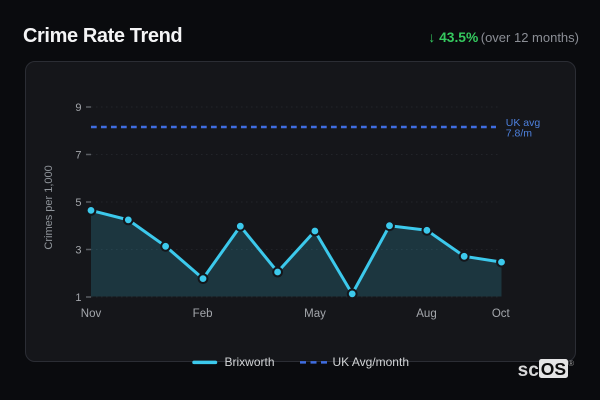  I want to click on svg-text: May, so click(315, 314).